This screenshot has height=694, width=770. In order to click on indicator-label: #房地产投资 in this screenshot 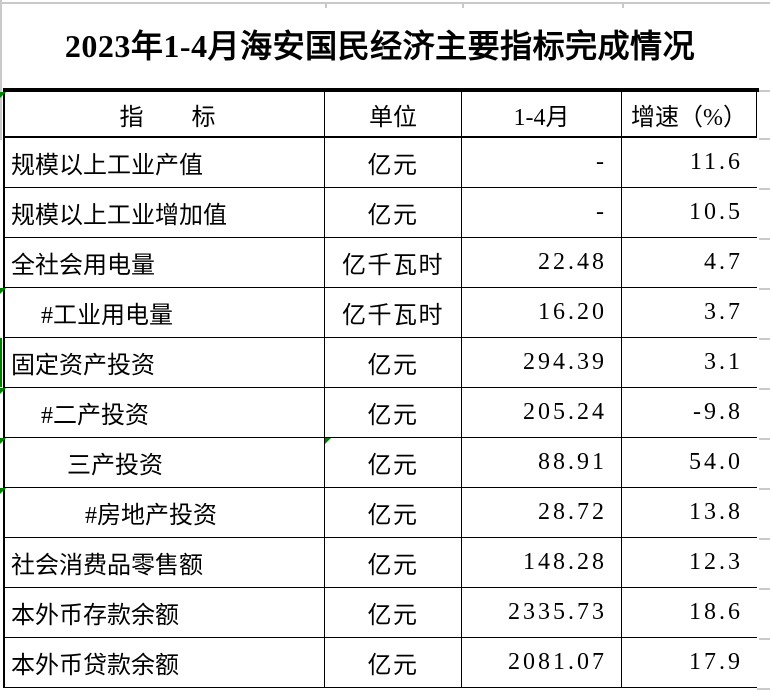, I will do `click(151, 516)`.